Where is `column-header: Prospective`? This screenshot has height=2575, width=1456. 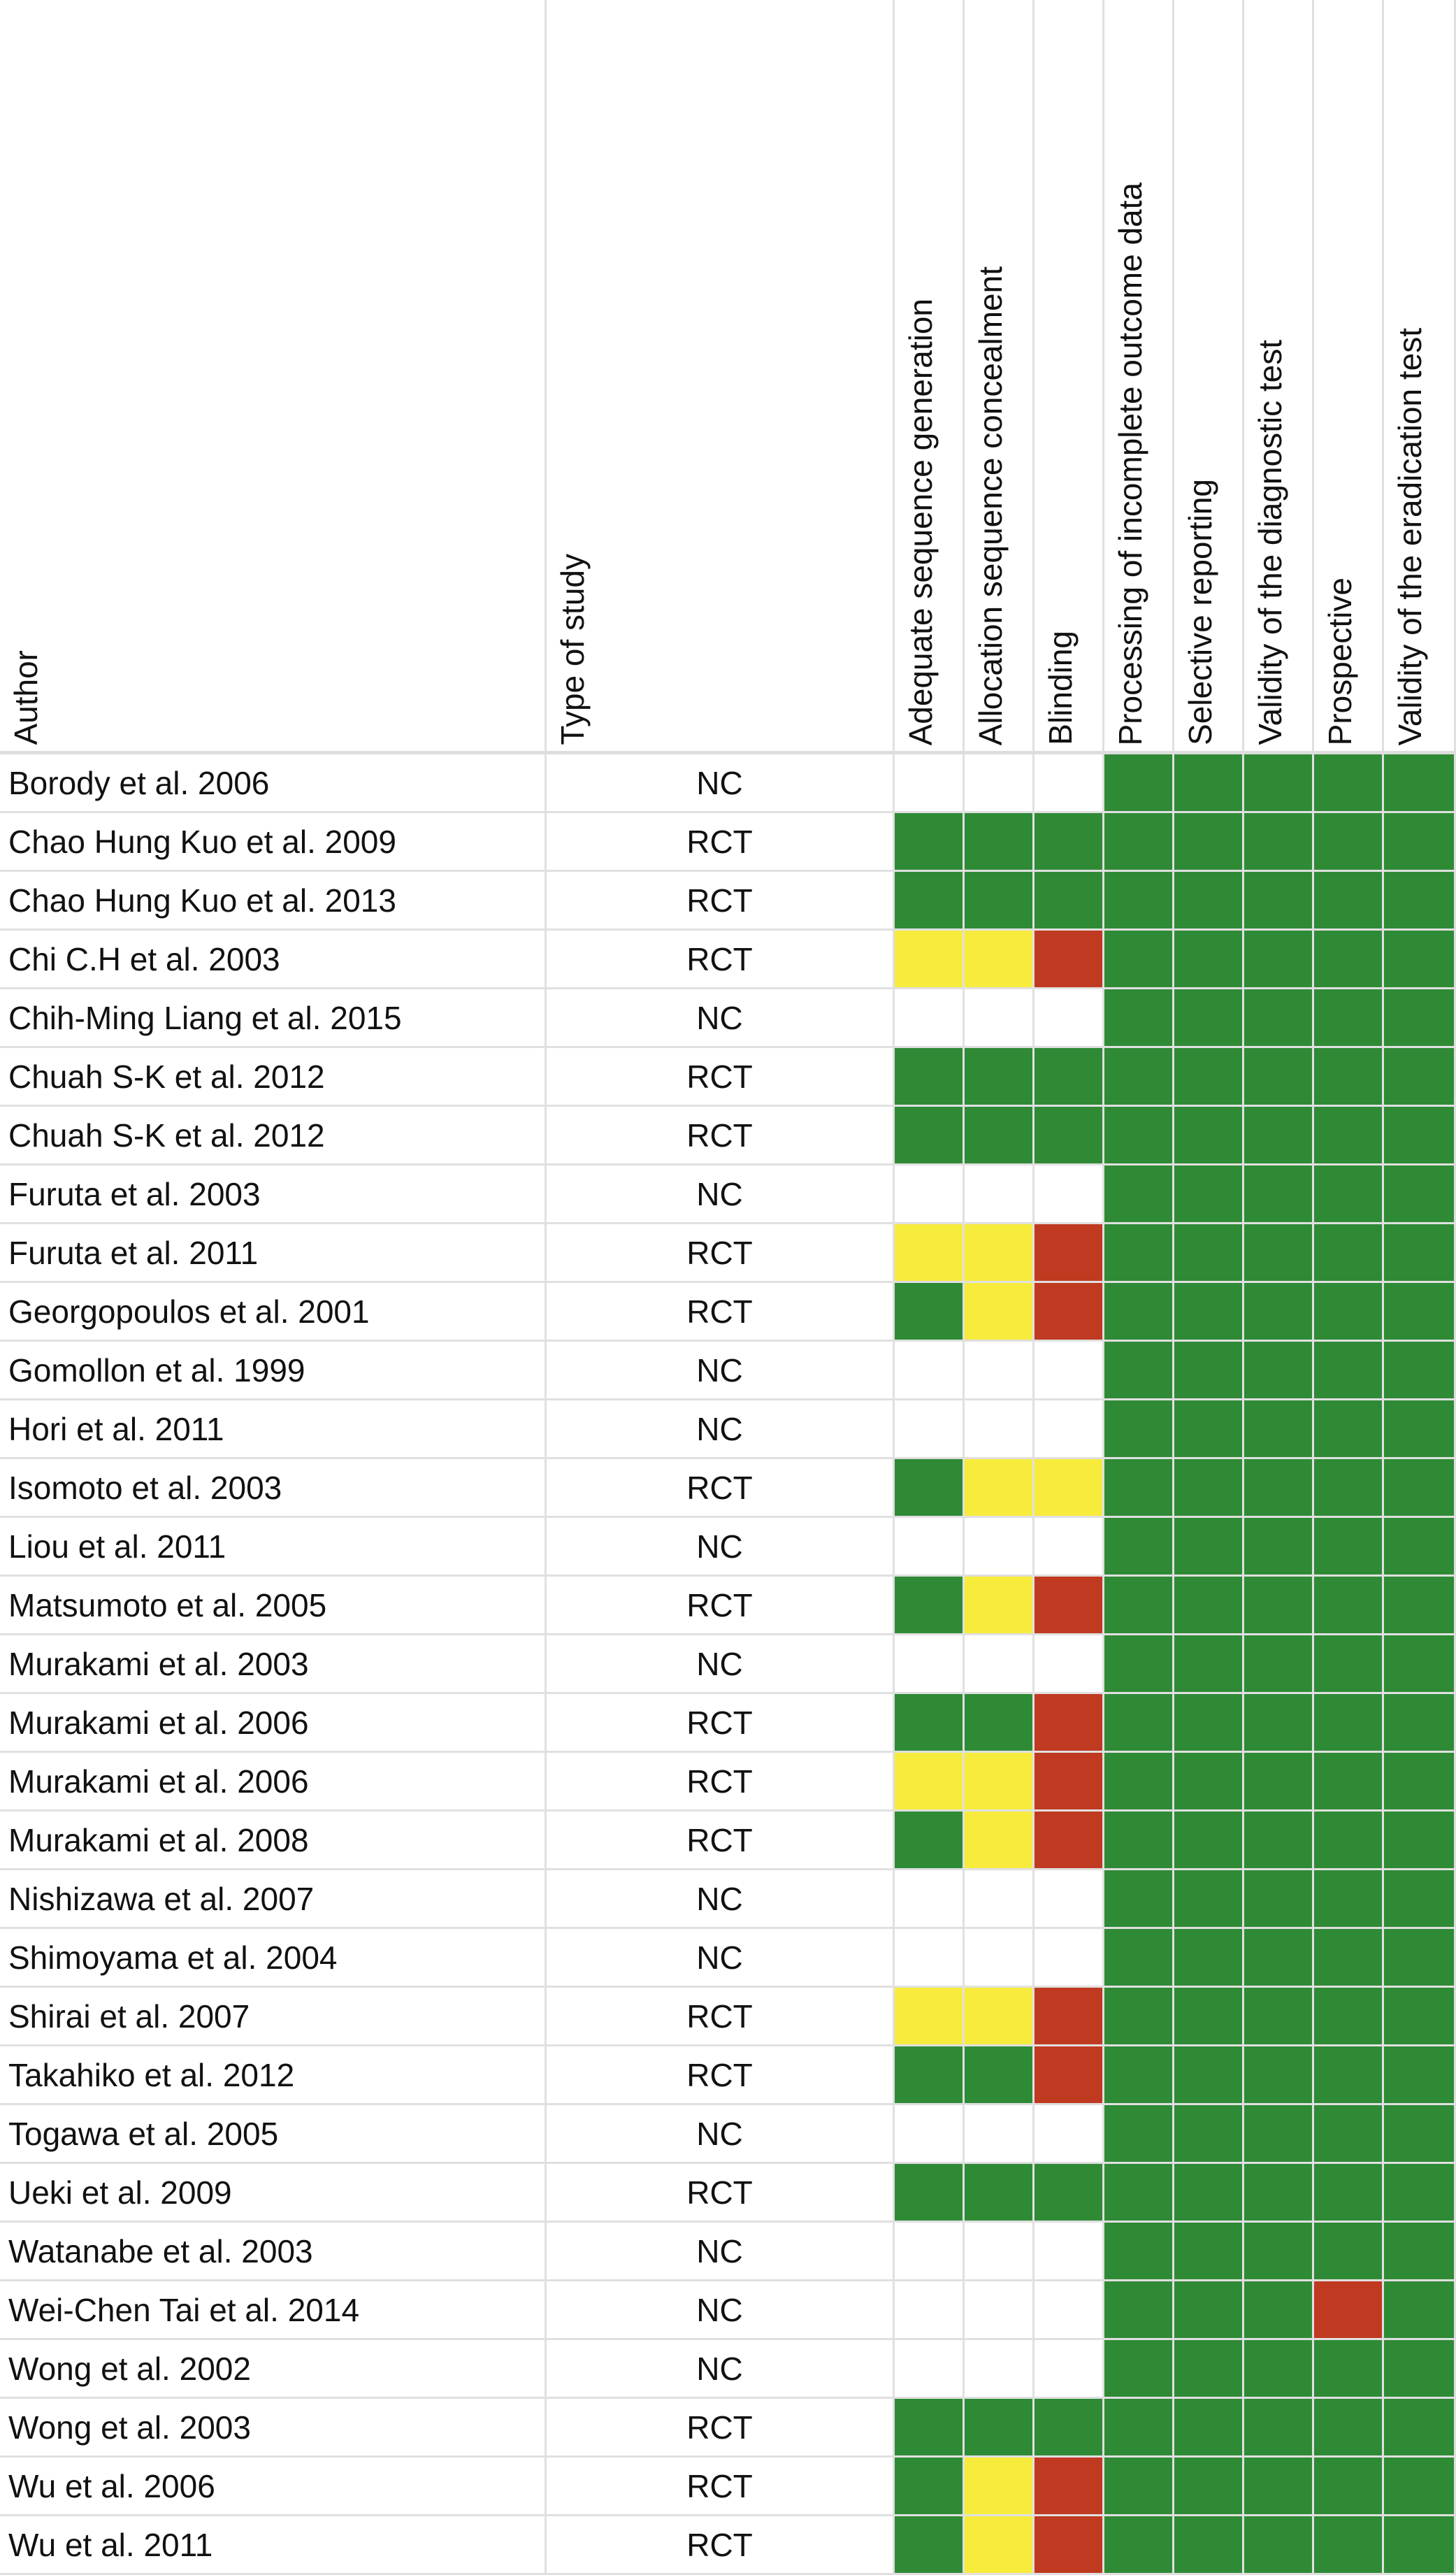
column-header: Prospective is located at coordinates (1349, 377).